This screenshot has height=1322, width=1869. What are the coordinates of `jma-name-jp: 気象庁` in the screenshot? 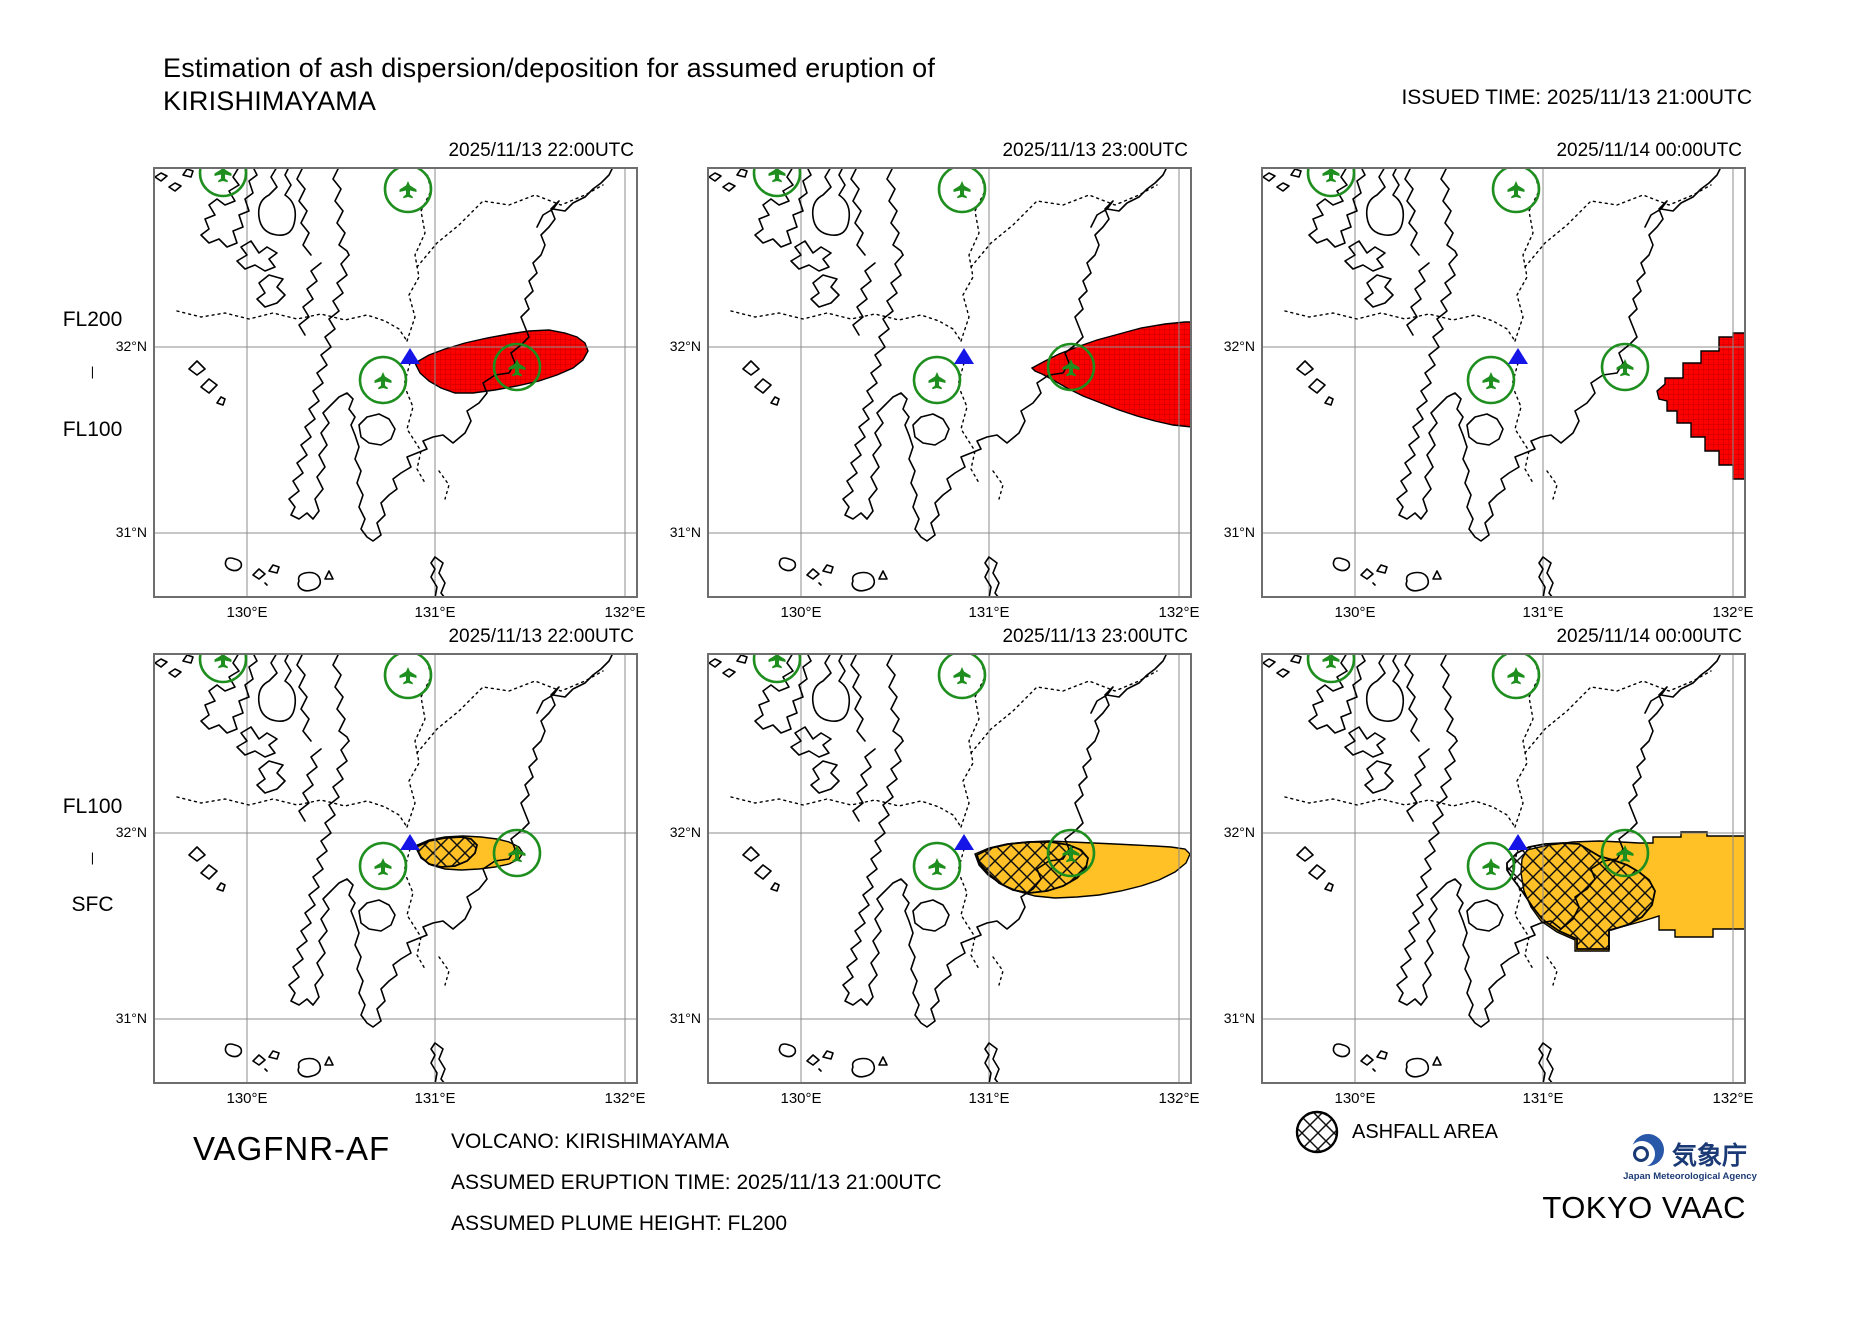 It's located at (1710, 1156).